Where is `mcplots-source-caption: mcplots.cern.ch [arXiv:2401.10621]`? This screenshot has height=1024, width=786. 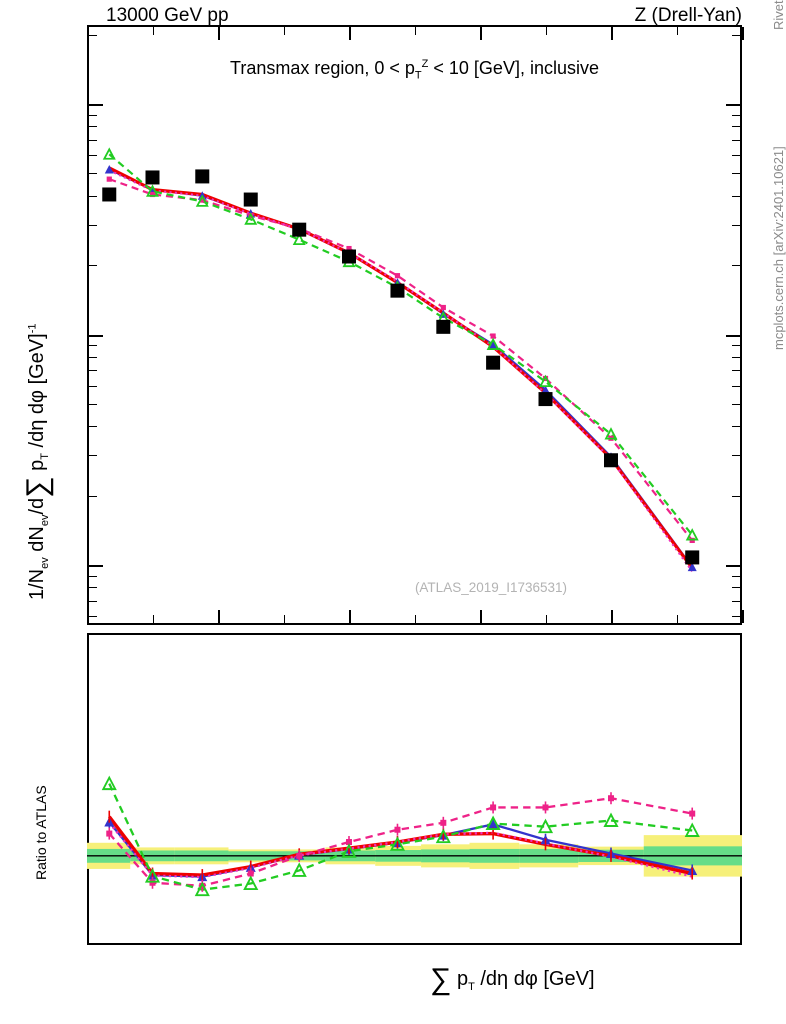 mcplots-source-caption: mcplots.cern.ch [arXiv:2401.10621] is located at coordinates (778, 248).